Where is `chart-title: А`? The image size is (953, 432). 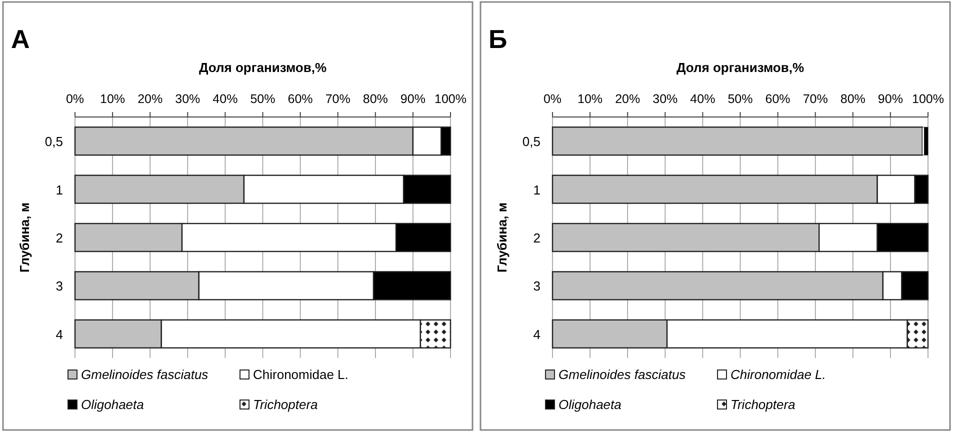
chart-title: А is located at coordinates (20, 39).